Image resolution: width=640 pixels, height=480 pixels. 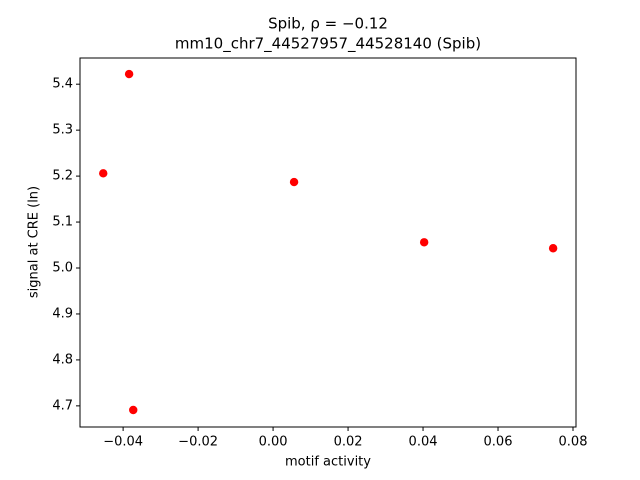 I want to click on y-tick-label: 5.2, so click(x=62, y=176).